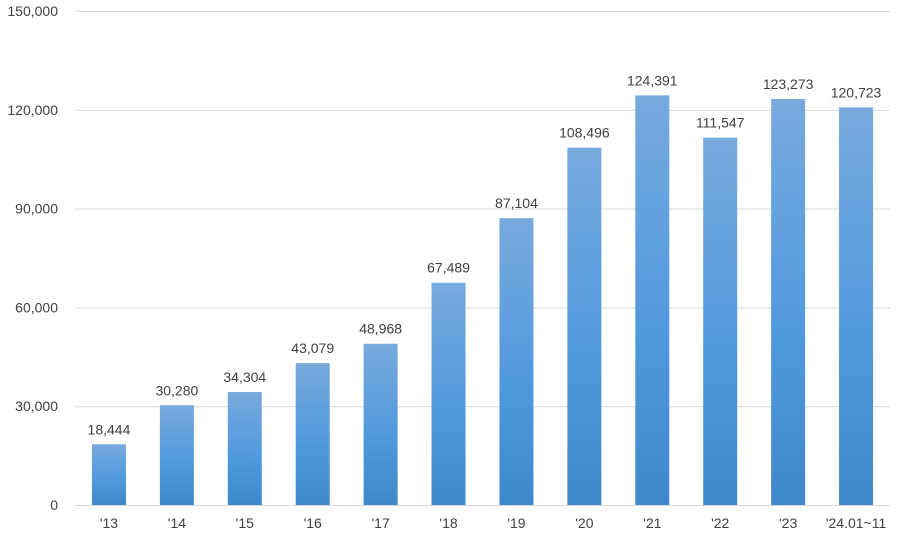 The width and height of the screenshot is (906, 553). I want to click on x-tick-label: '20, so click(584, 523).